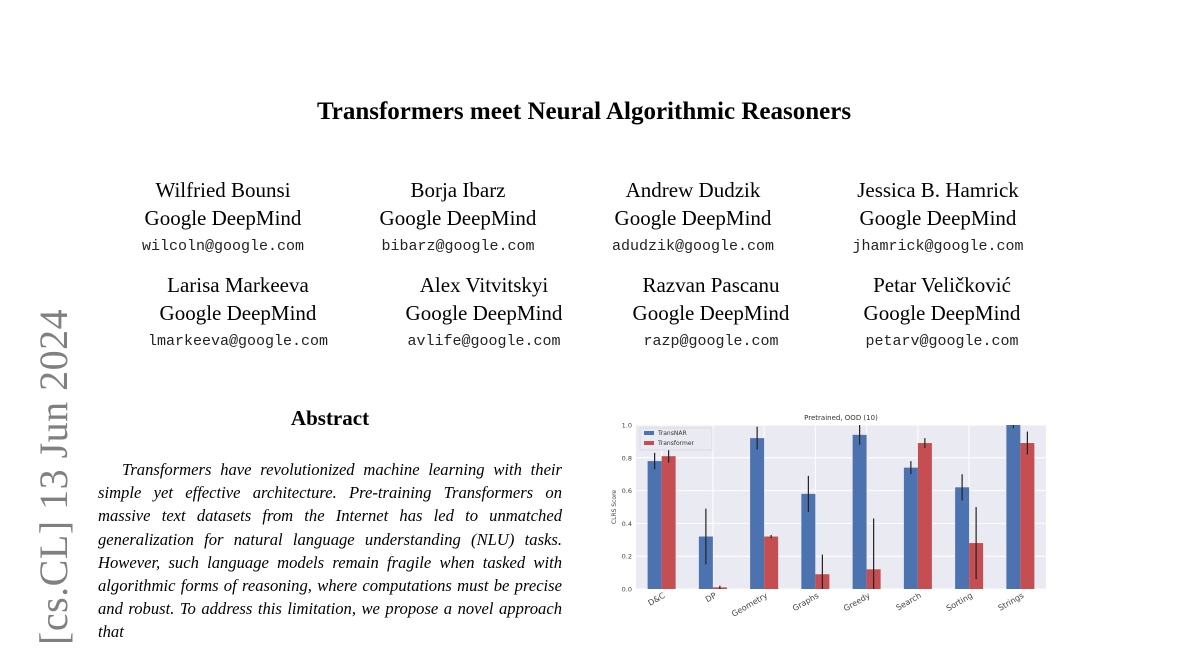  Describe the element at coordinates (672, 433) in the screenshot. I see `legend-label: TransNAR` at that location.